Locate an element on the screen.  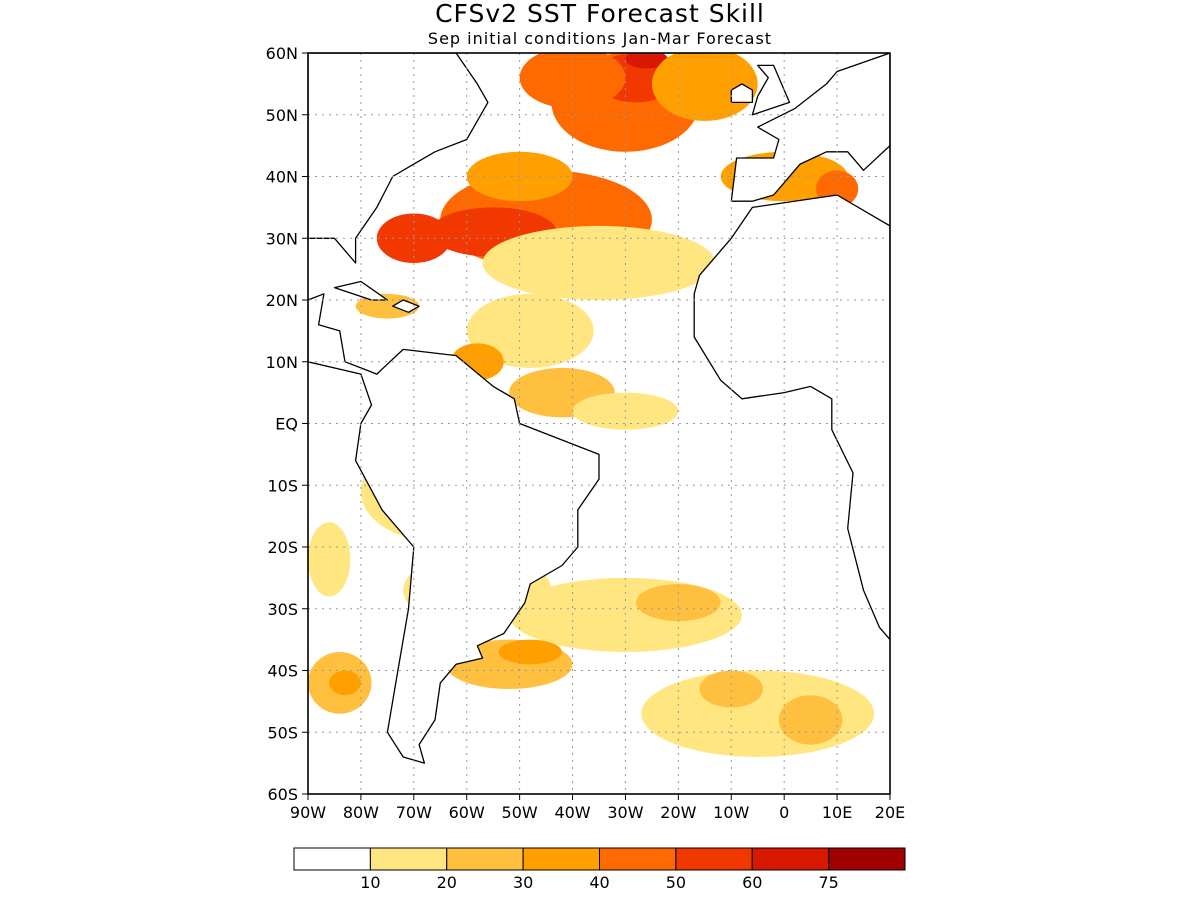
lon-tick-label: 20E is located at coordinates (890, 812).